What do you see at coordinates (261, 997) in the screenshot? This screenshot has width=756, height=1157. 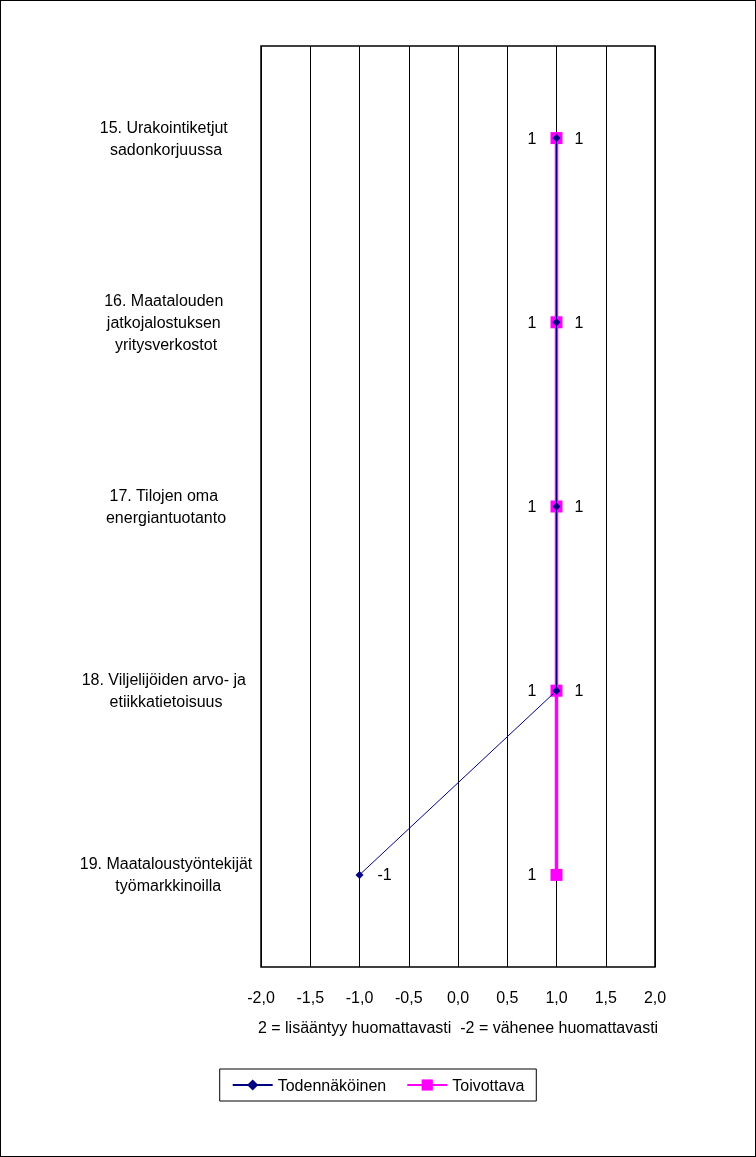 I see `x-tick-label: -2,0` at bounding box center [261, 997].